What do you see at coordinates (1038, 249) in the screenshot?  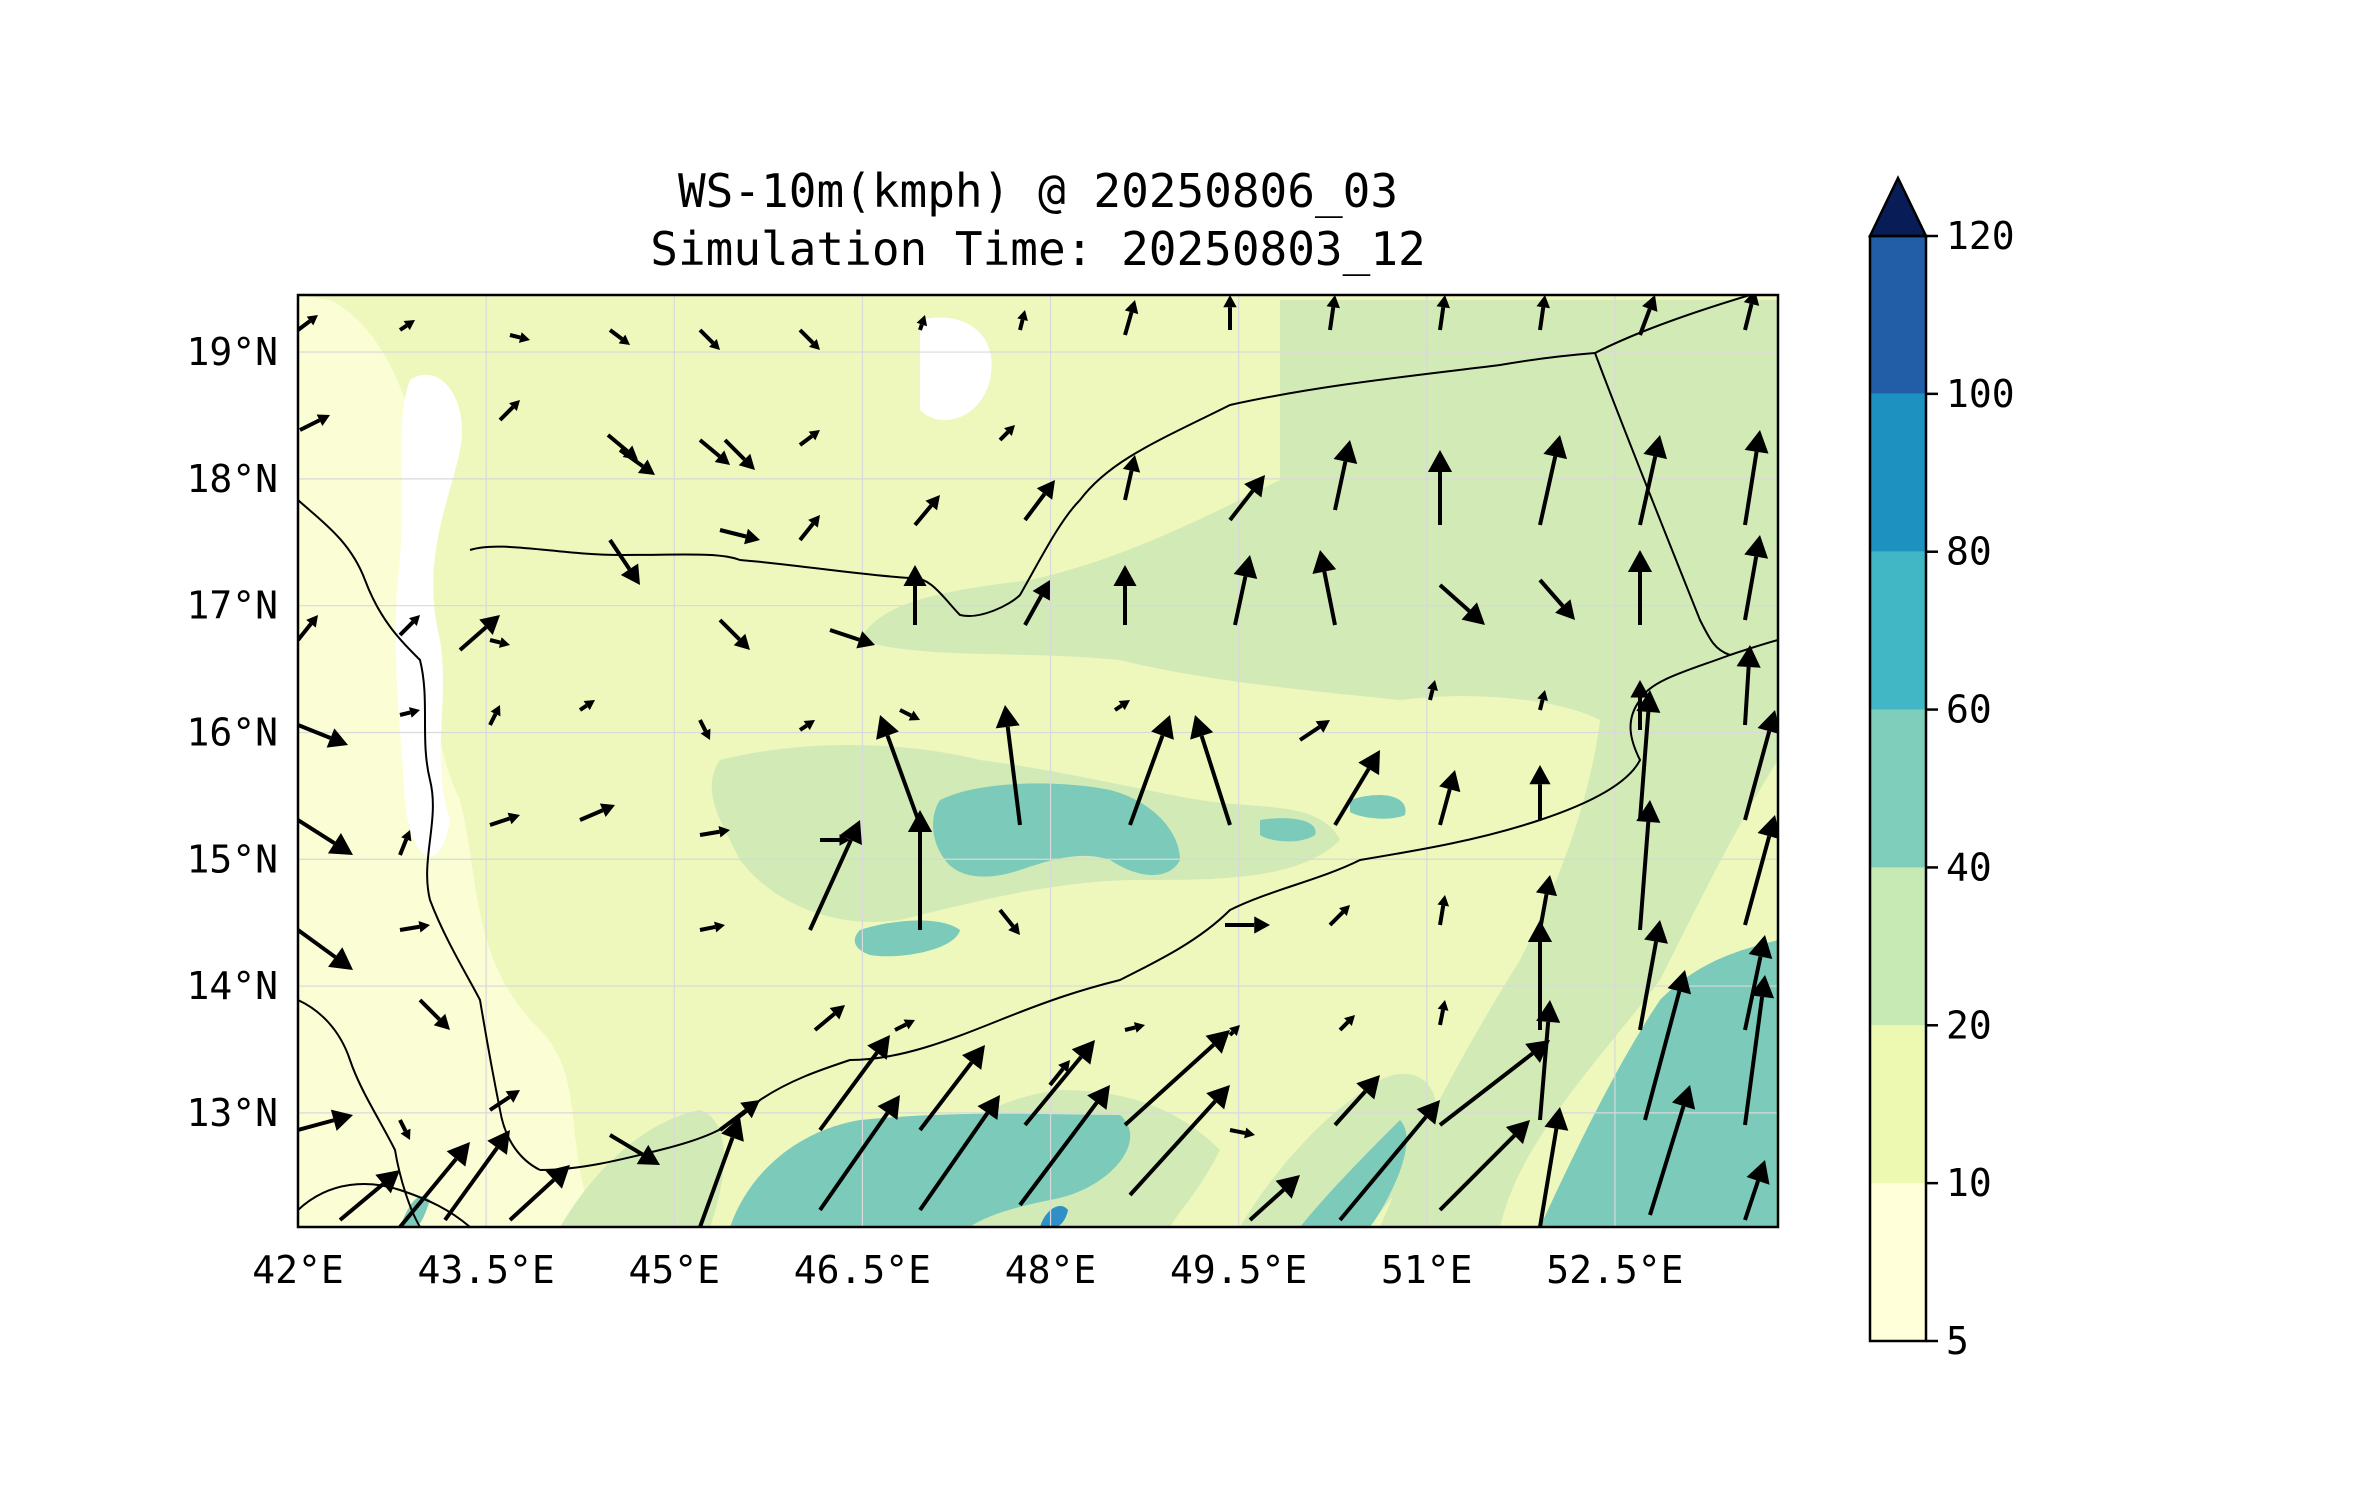 I see `title-line-2: Simulation Time: 20250803_12` at bounding box center [1038, 249].